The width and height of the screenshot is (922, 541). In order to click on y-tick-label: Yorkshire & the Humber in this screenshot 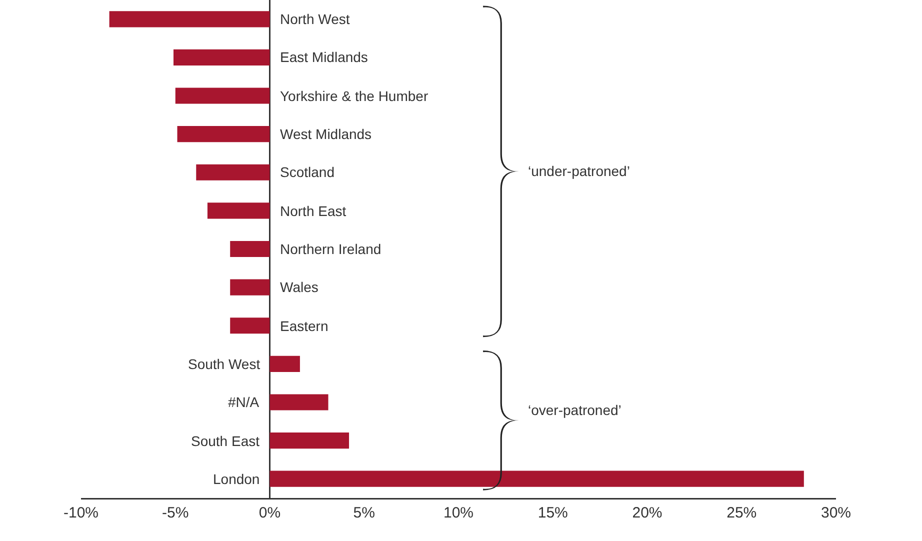, I will do `click(354, 96)`.